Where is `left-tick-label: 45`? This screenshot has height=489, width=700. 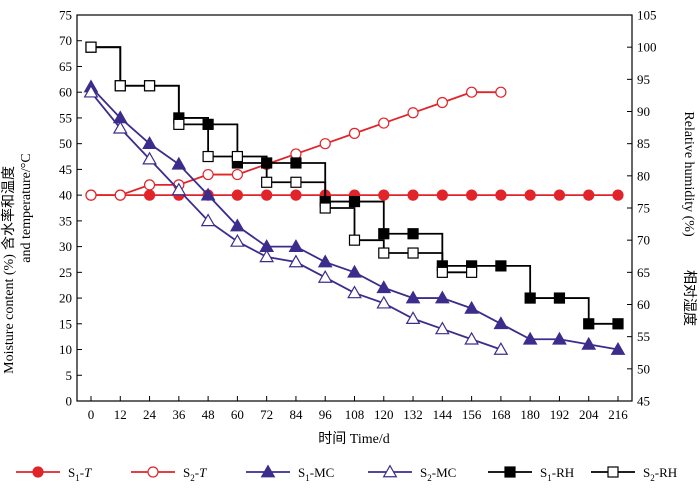
left-tick-label: 45 is located at coordinates (65, 169).